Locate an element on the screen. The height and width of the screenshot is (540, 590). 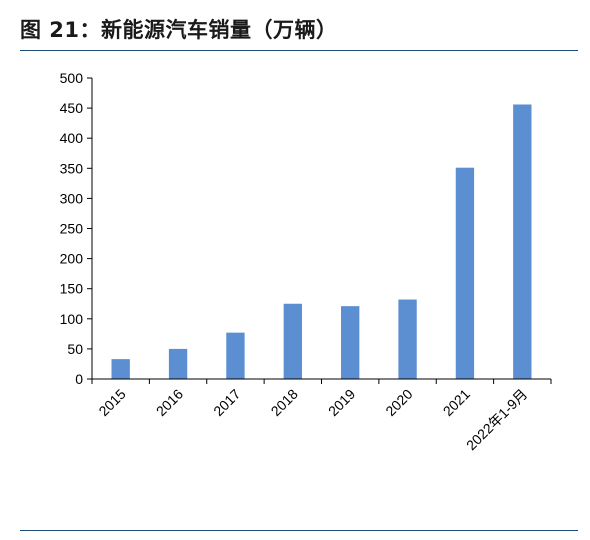
y-tick-label: 400 is located at coordinates (72, 138).